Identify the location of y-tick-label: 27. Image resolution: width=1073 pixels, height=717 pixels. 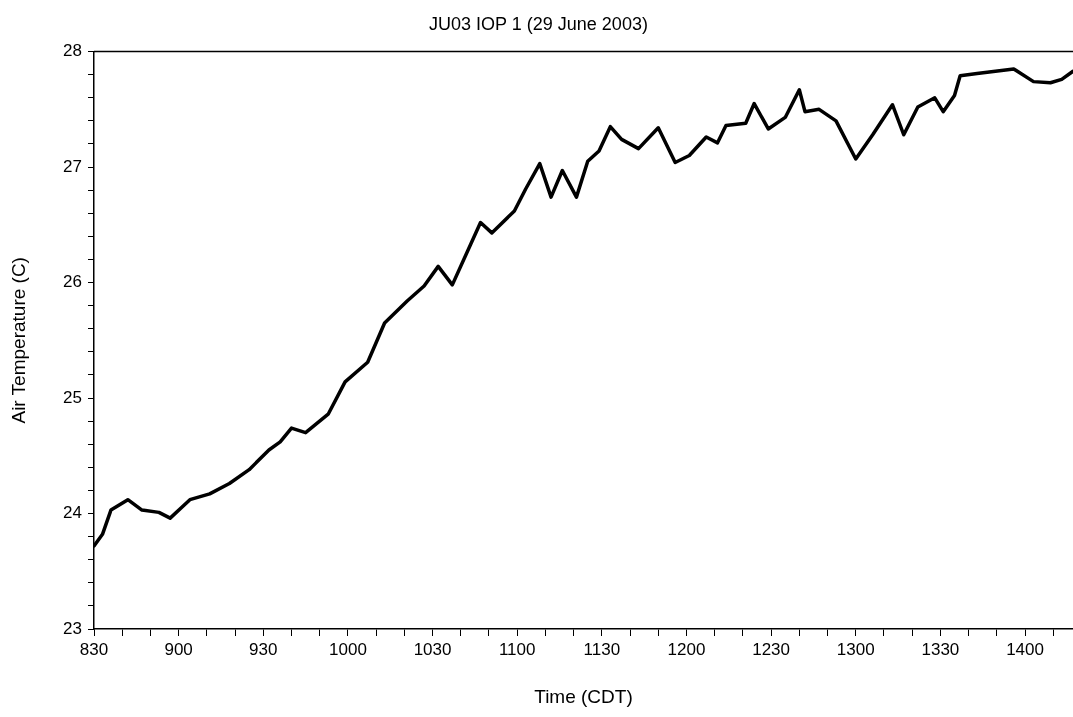
(72, 166).